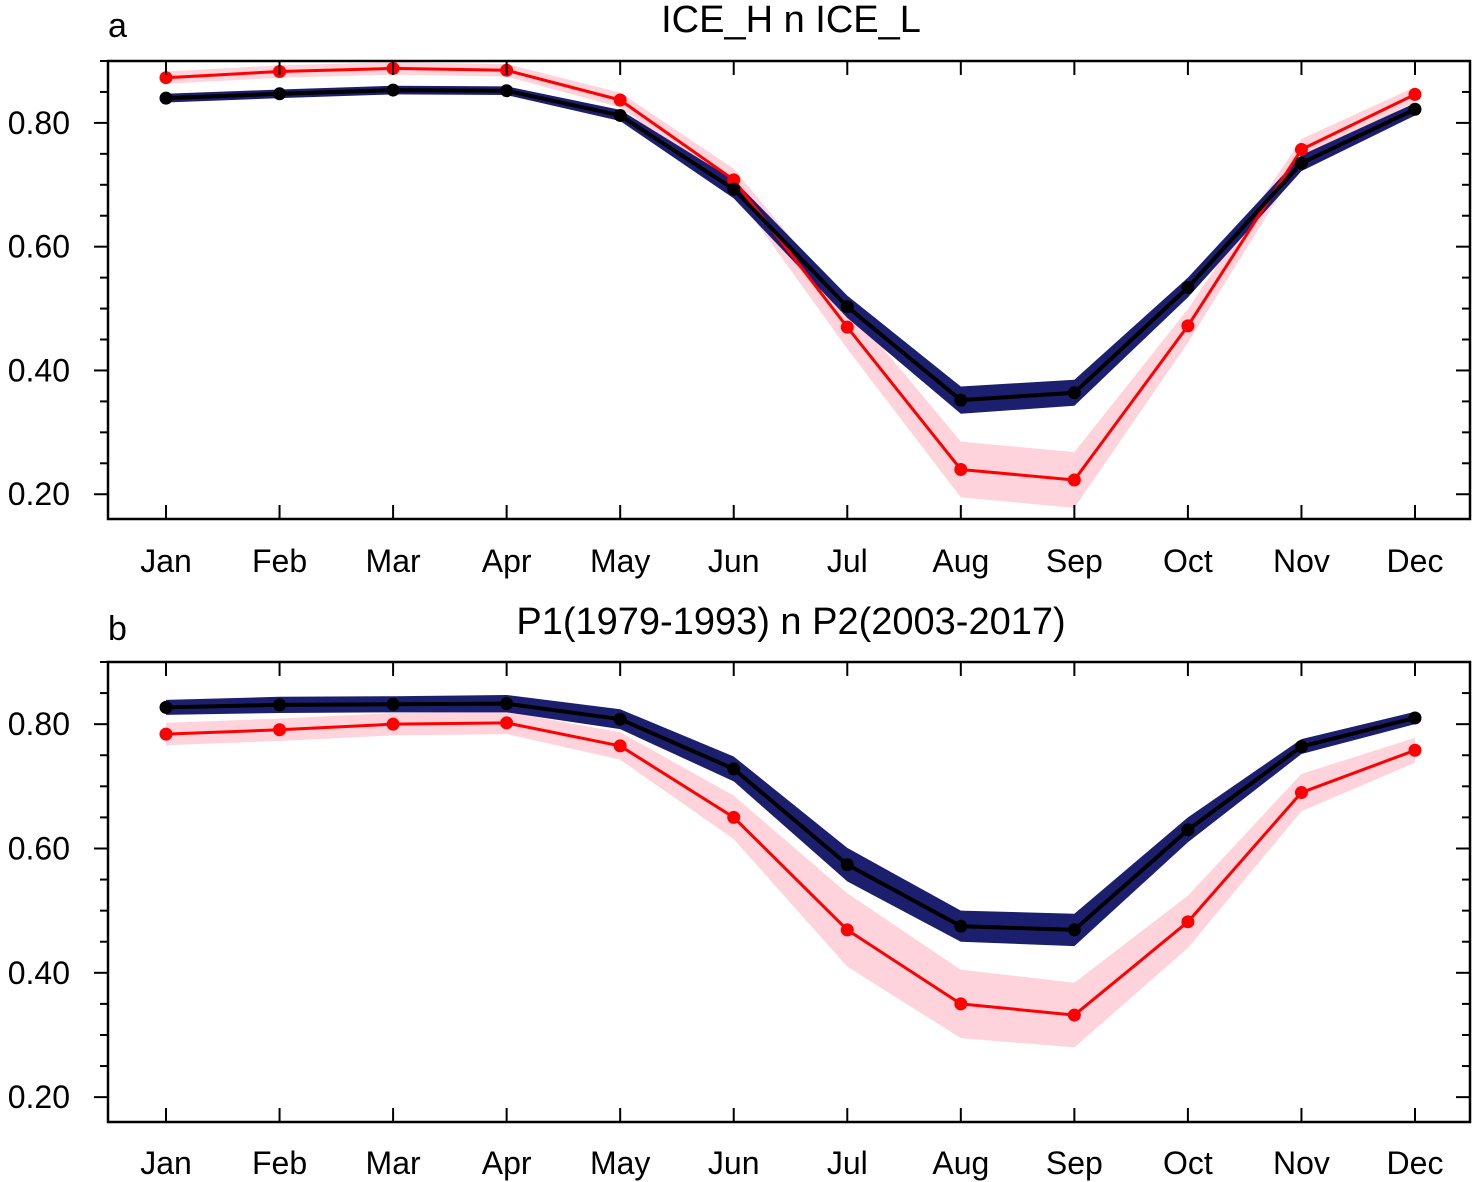 The image size is (1474, 1182). Describe the element at coordinates (117, 26) in the screenshot. I see `panel-letter: a` at that location.